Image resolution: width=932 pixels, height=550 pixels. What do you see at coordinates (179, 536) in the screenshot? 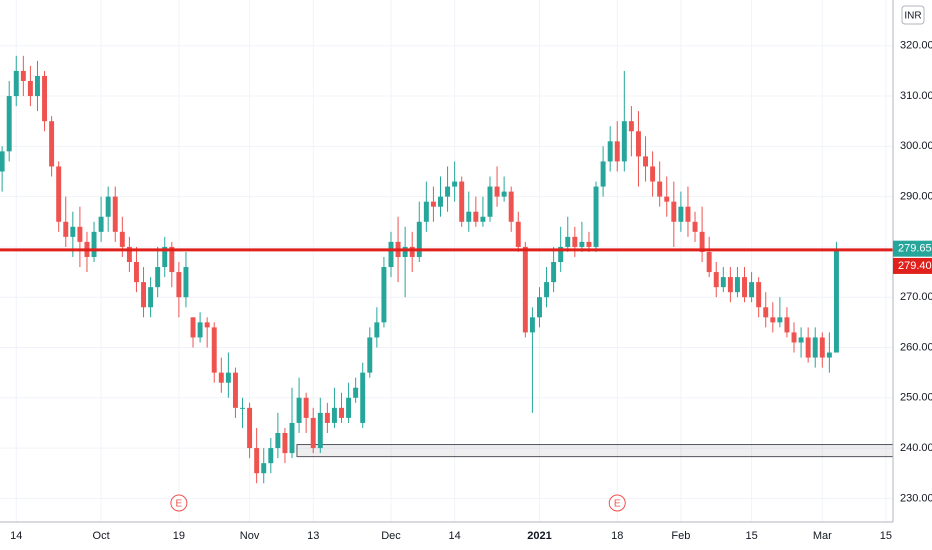
I see `x-tick-label: 19` at bounding box center [179, 536].